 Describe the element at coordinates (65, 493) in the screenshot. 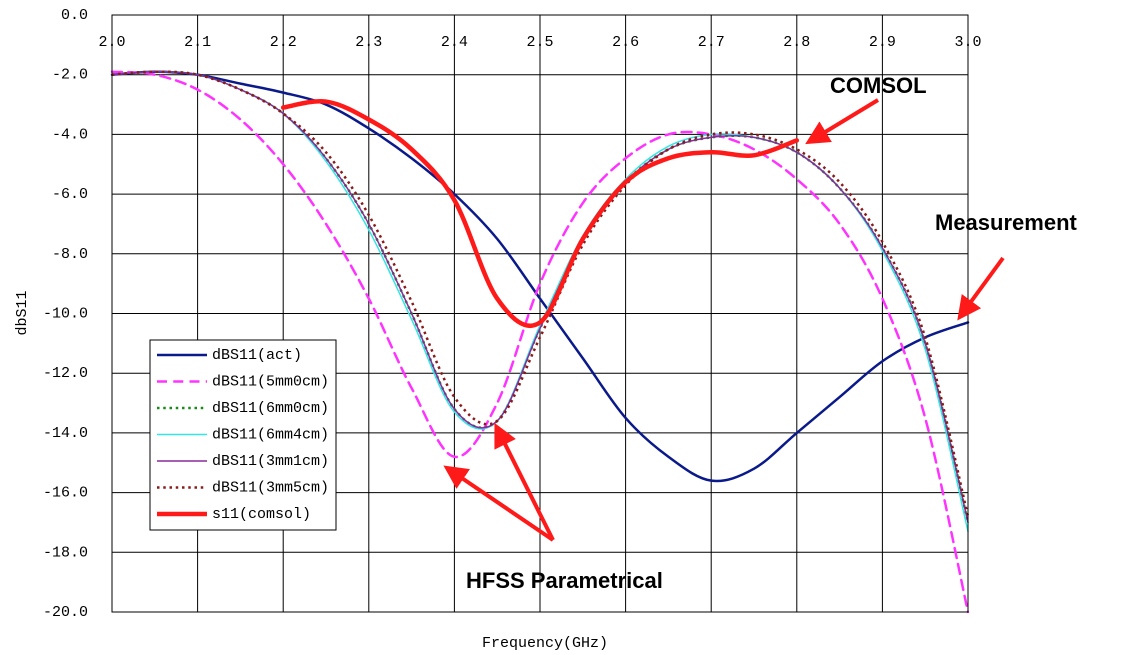

I see `y-tick-label: -16.0` at that location.